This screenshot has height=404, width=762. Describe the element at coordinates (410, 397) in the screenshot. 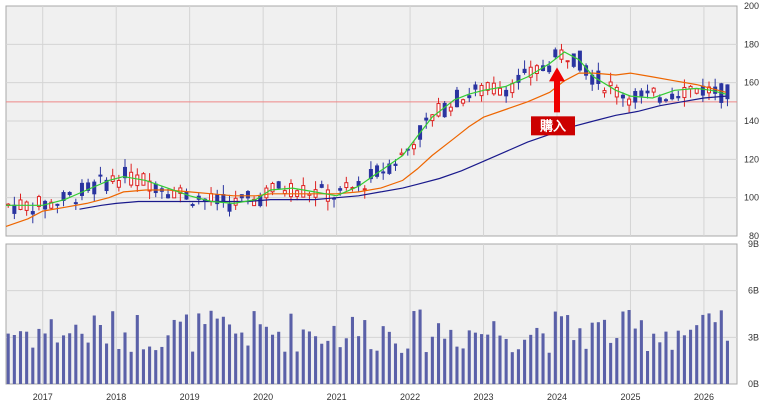

I see `x-tick-label: 2022` at that location.